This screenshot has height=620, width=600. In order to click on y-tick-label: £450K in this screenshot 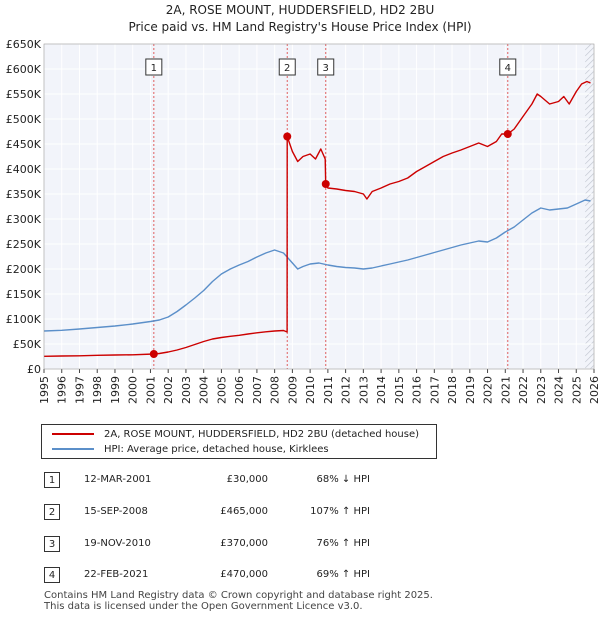, I will do `click(24, 144)`.